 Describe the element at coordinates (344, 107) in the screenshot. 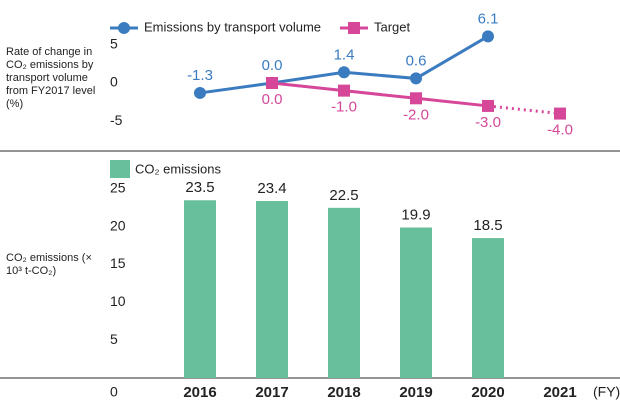

I see `value-label: -1.0` at that location.